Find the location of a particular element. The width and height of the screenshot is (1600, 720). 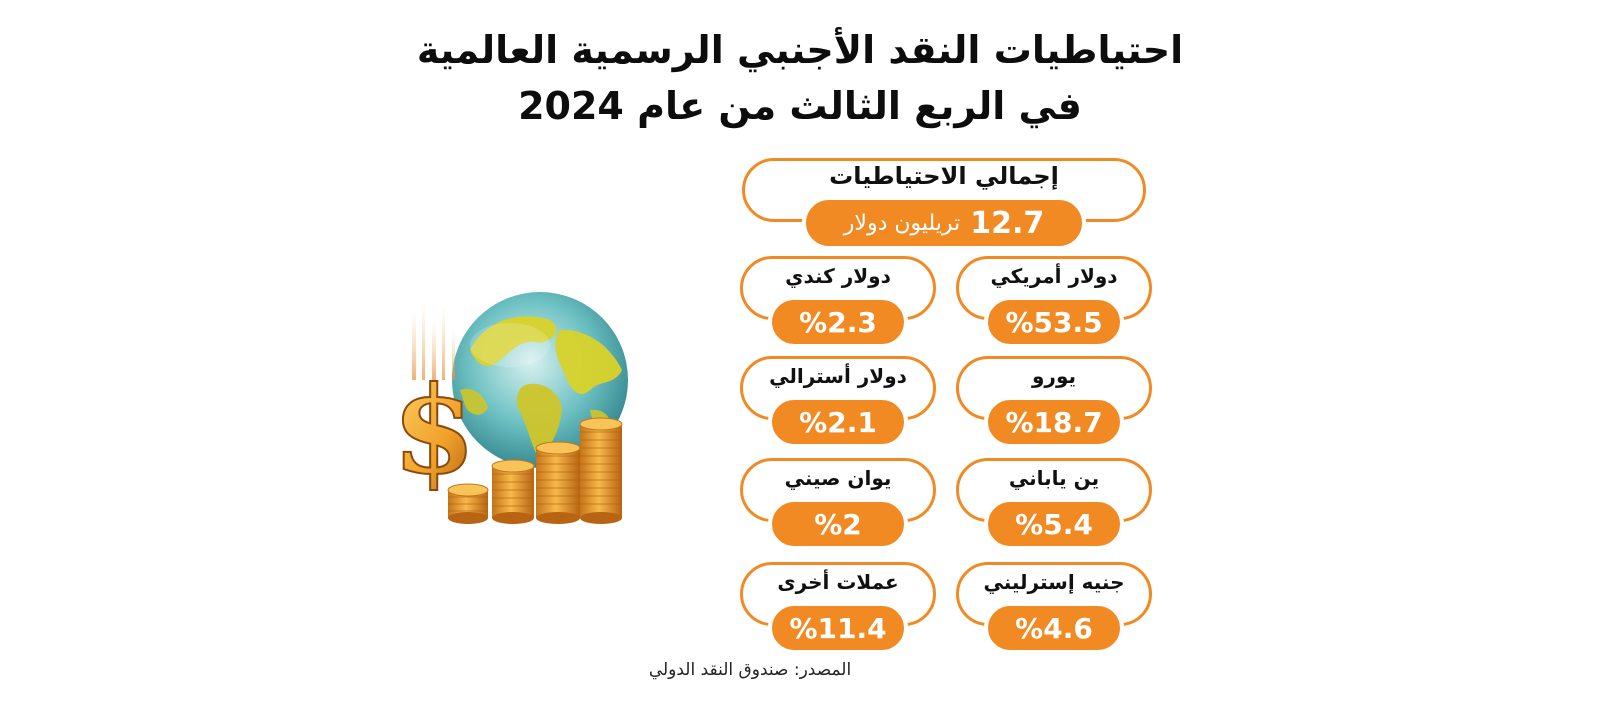

total-reserves-value: 12.7 is located at coordinates (1007, 223).